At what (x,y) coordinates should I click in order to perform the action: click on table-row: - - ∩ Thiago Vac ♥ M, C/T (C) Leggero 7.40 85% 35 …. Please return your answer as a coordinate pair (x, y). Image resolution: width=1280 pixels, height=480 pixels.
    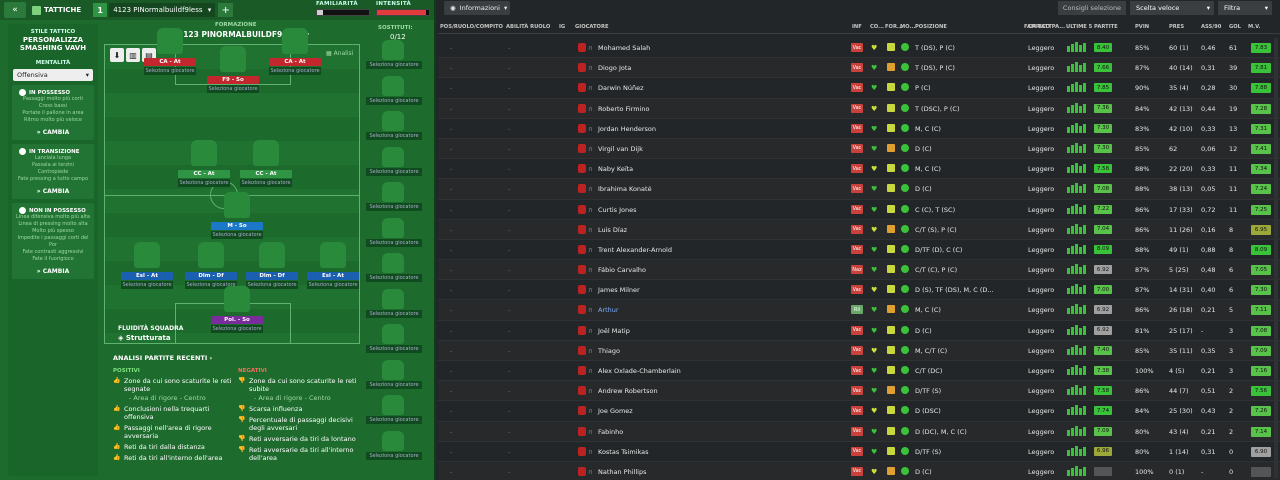
    Looking at the image, I should click on (859, 350).